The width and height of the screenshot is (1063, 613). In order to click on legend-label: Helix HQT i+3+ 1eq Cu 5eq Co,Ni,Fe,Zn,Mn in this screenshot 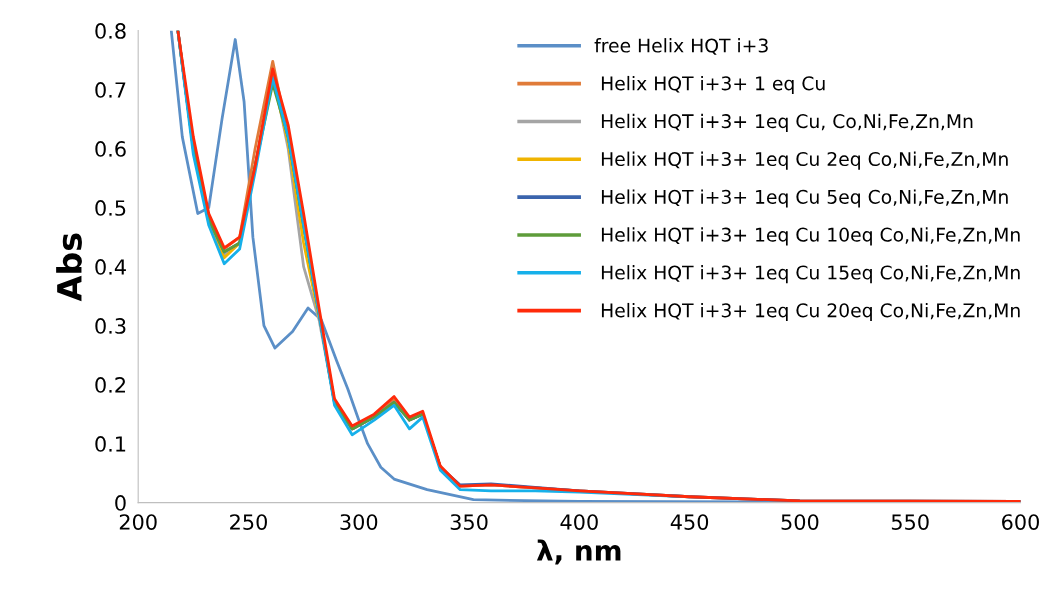, I will do `click(804, 198)`.